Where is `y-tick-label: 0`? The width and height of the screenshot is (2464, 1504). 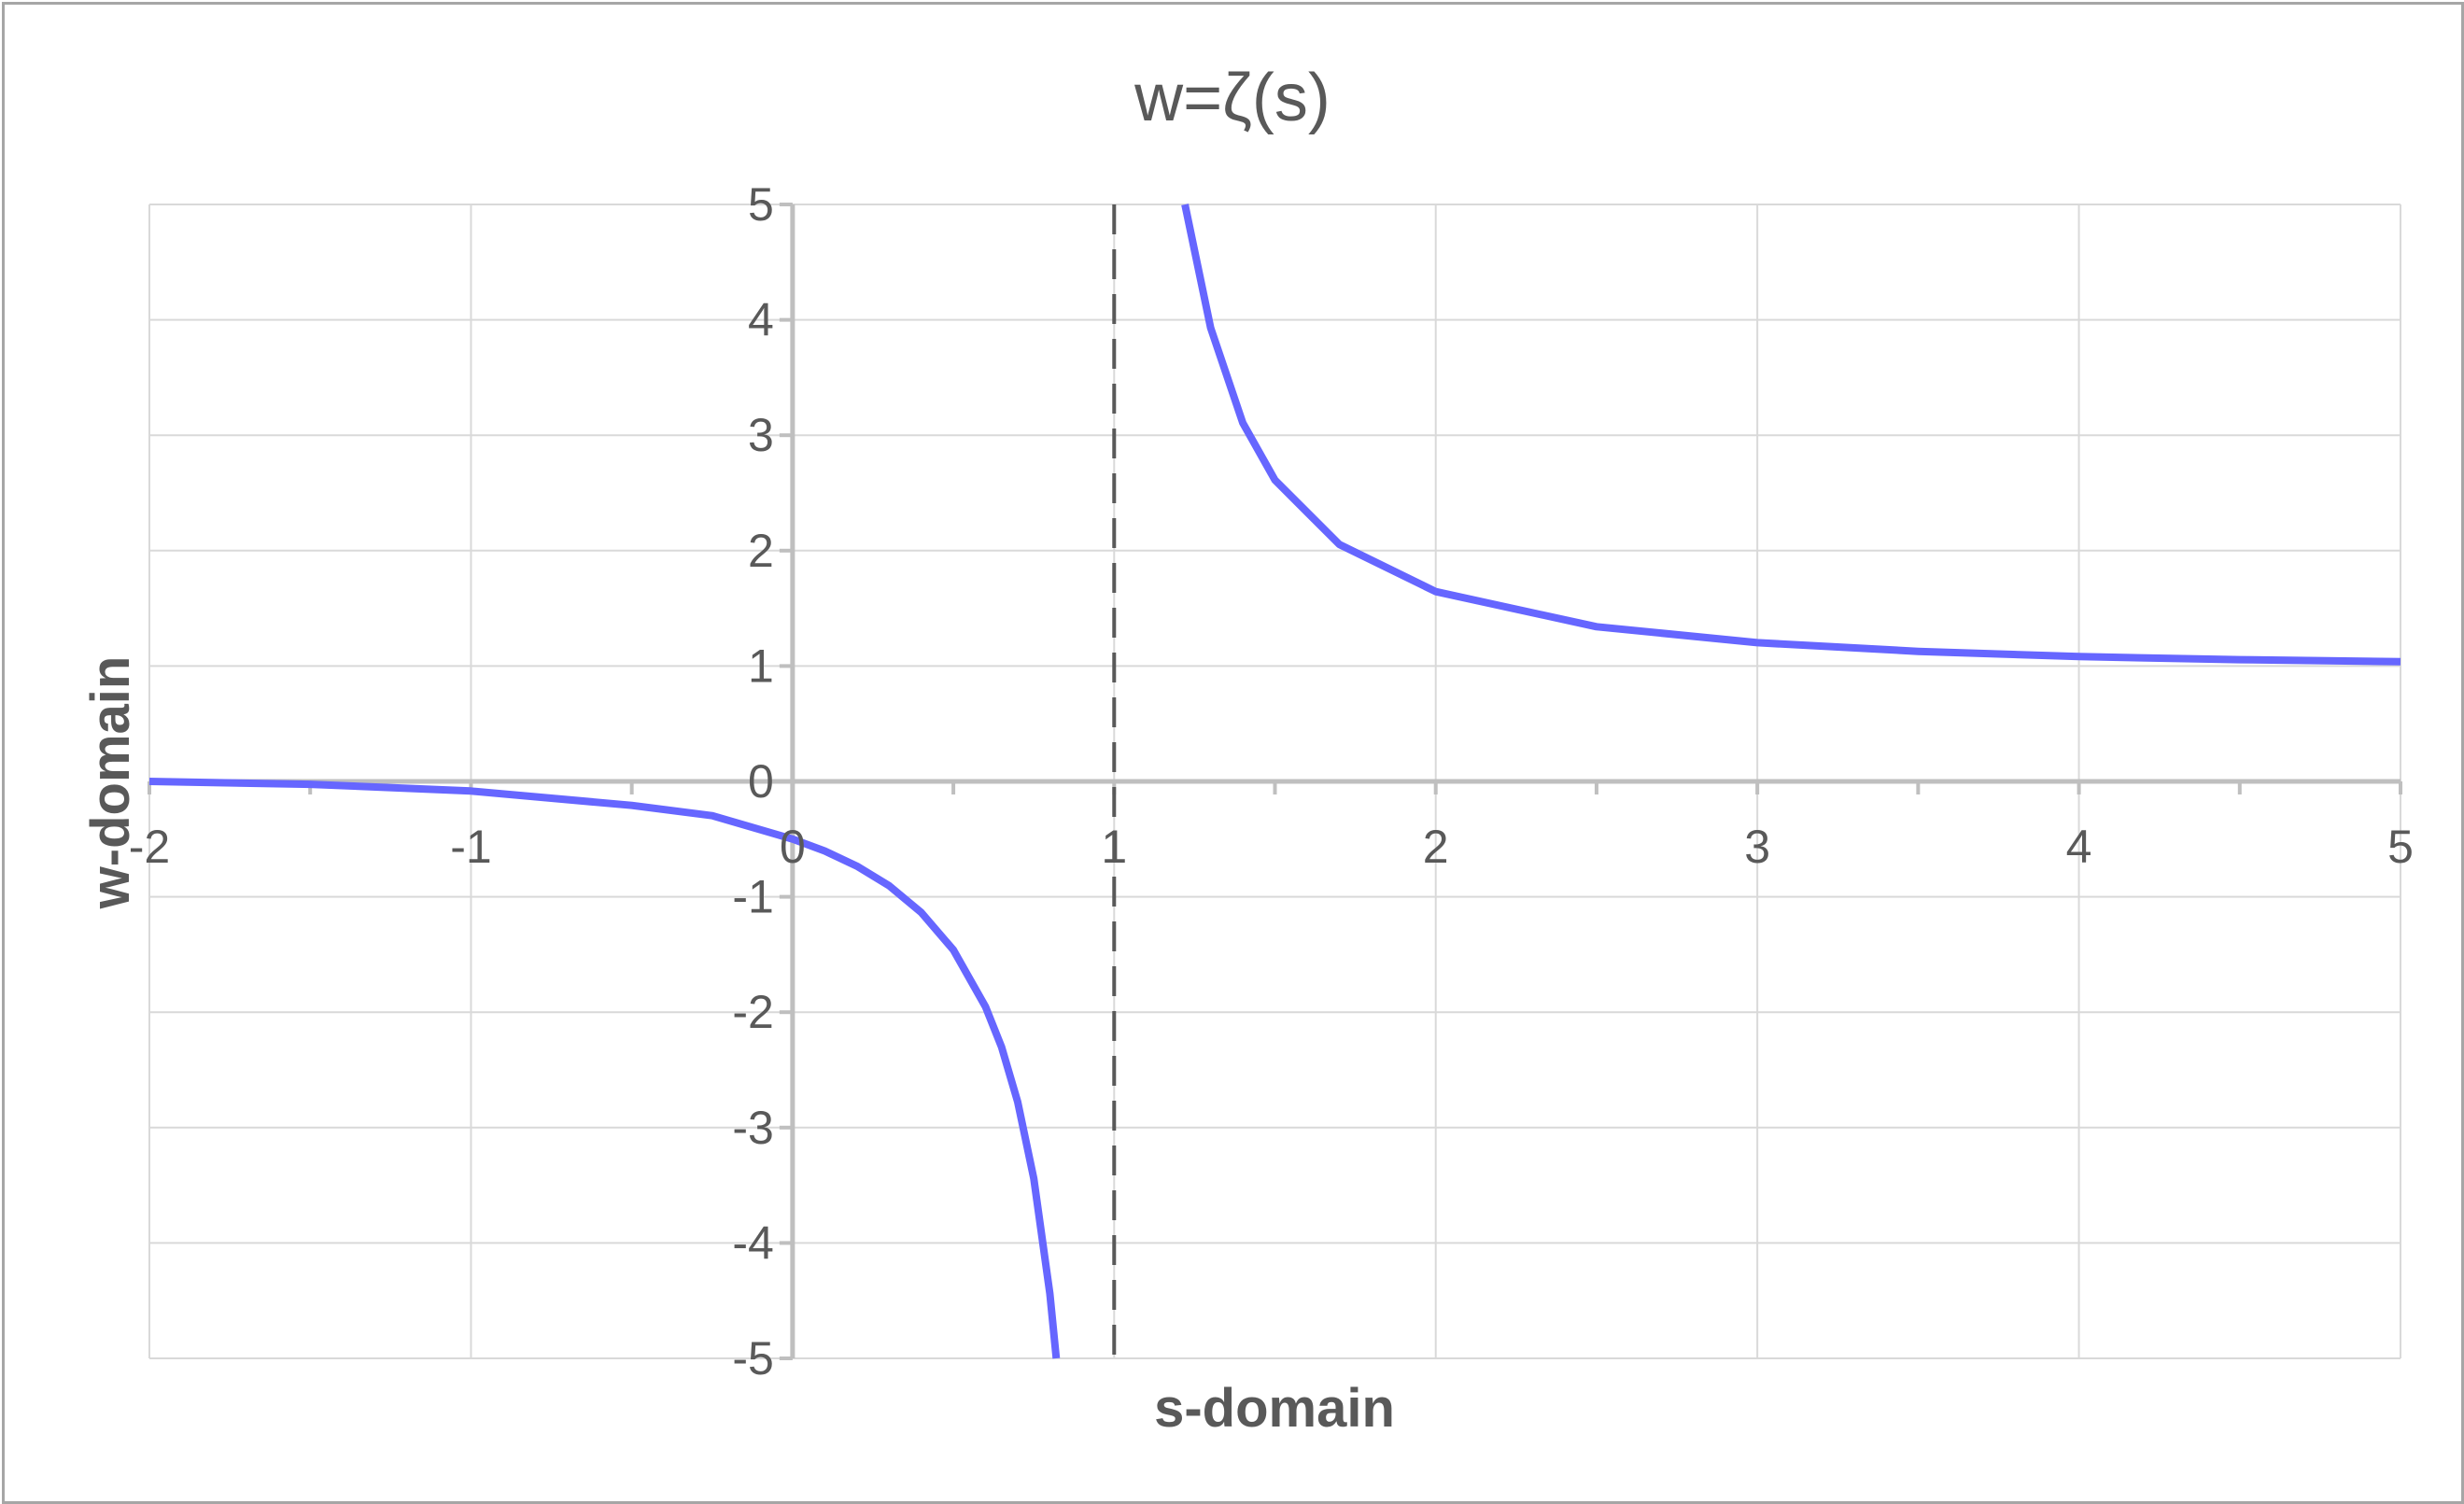
y-tick-label: 0 is located at coordinates (761, 782).